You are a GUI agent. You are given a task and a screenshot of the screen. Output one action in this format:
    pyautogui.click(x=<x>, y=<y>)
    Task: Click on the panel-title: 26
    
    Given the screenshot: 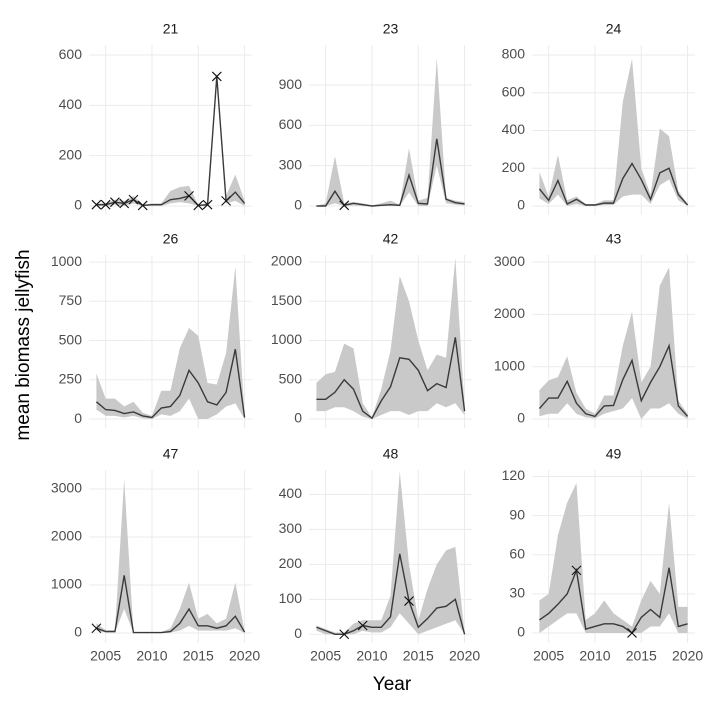 What is the action you would take?
    pyautogui.click(x=171, y=239)
    